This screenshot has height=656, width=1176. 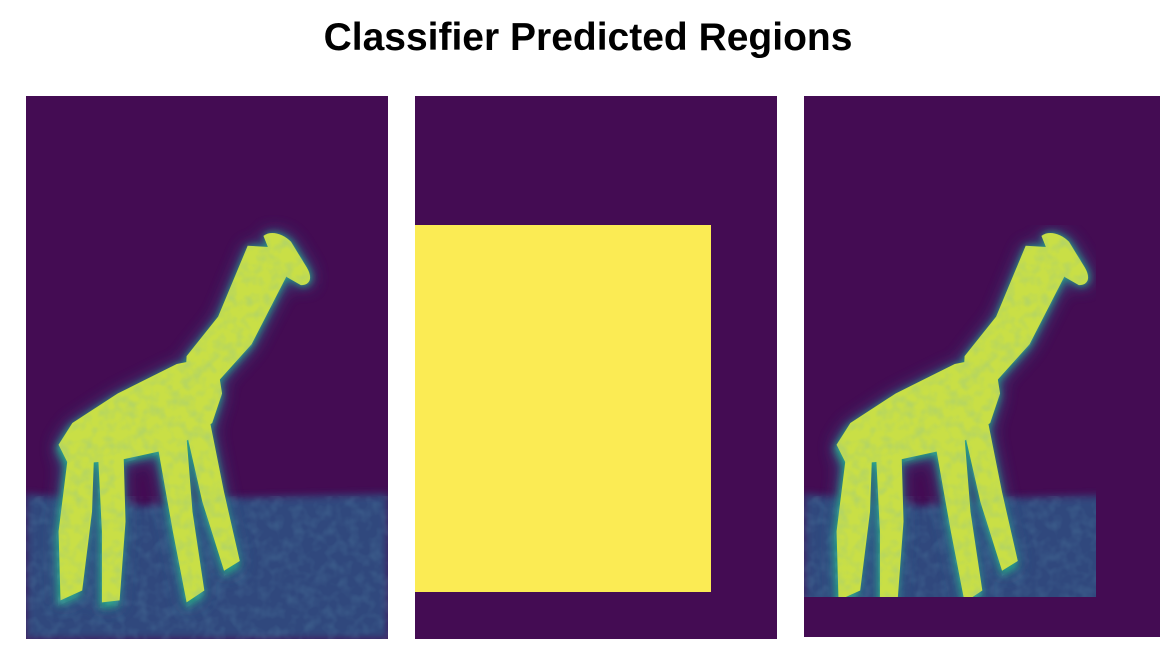 What do you see at coordinates (588, 37) in the screenshot?
I see `figure-title: Classifier Predicted Regions` at bounding box center [588, 37].